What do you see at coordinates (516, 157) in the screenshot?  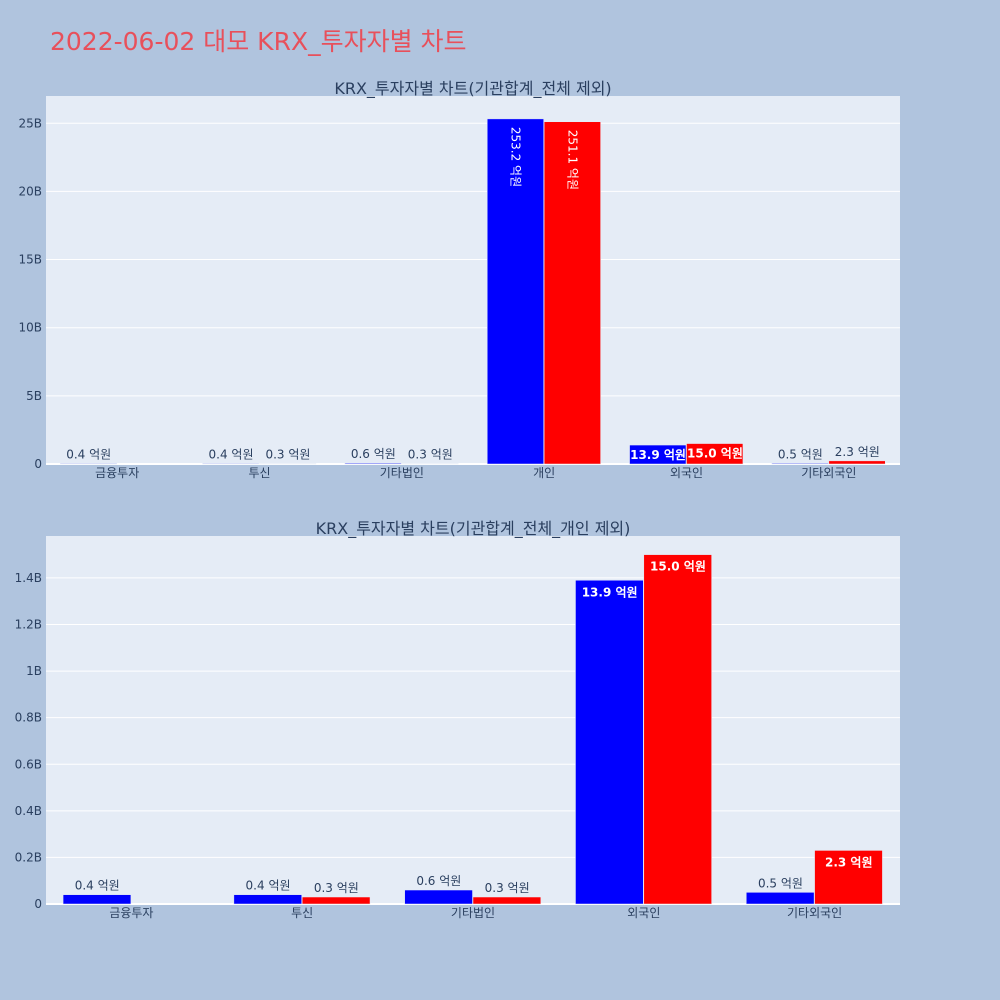 I see `bar-data-label: 253.2 억원` at bounding box center [516, 157].